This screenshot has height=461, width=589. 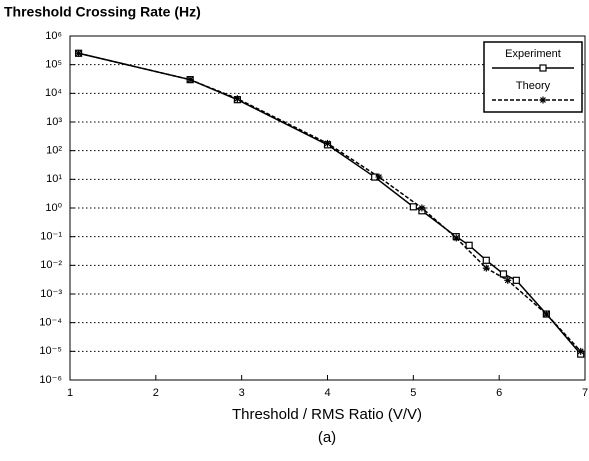 I want to click on y-tick-label: 10⁻¹, so click(x=51, y=237).